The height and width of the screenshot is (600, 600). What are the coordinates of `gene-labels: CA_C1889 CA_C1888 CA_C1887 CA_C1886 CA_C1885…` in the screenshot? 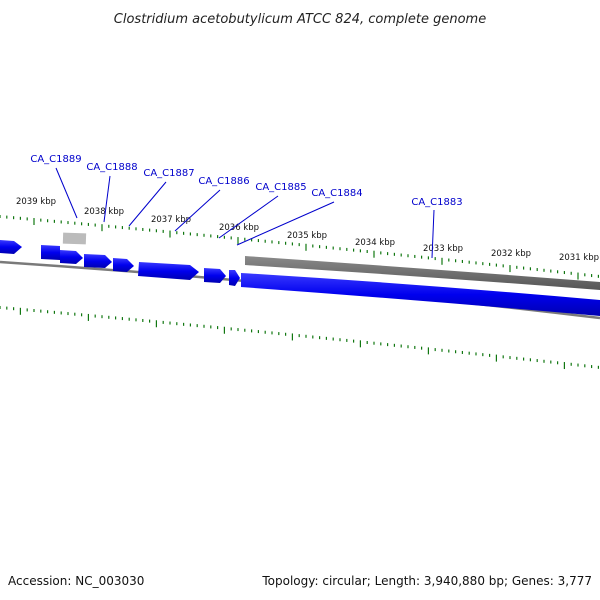 It's located at (246, 206).